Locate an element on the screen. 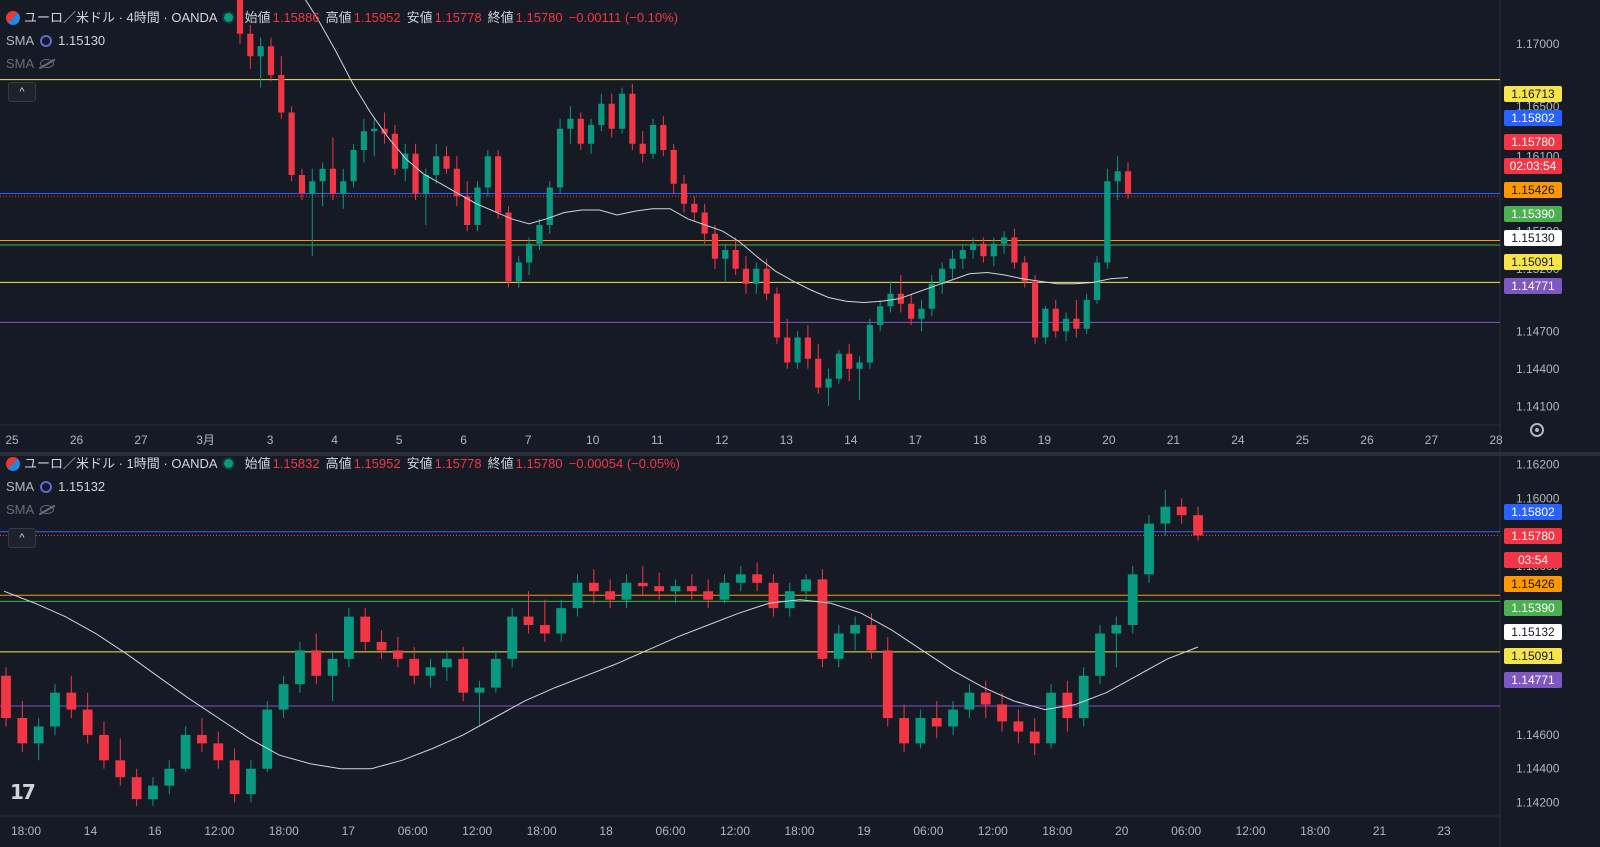 This screenshot has width=1600, height=847. symbol-title: ユーロ／米ドル · 4時間 · OANDA is located at coordinates (121, 17).